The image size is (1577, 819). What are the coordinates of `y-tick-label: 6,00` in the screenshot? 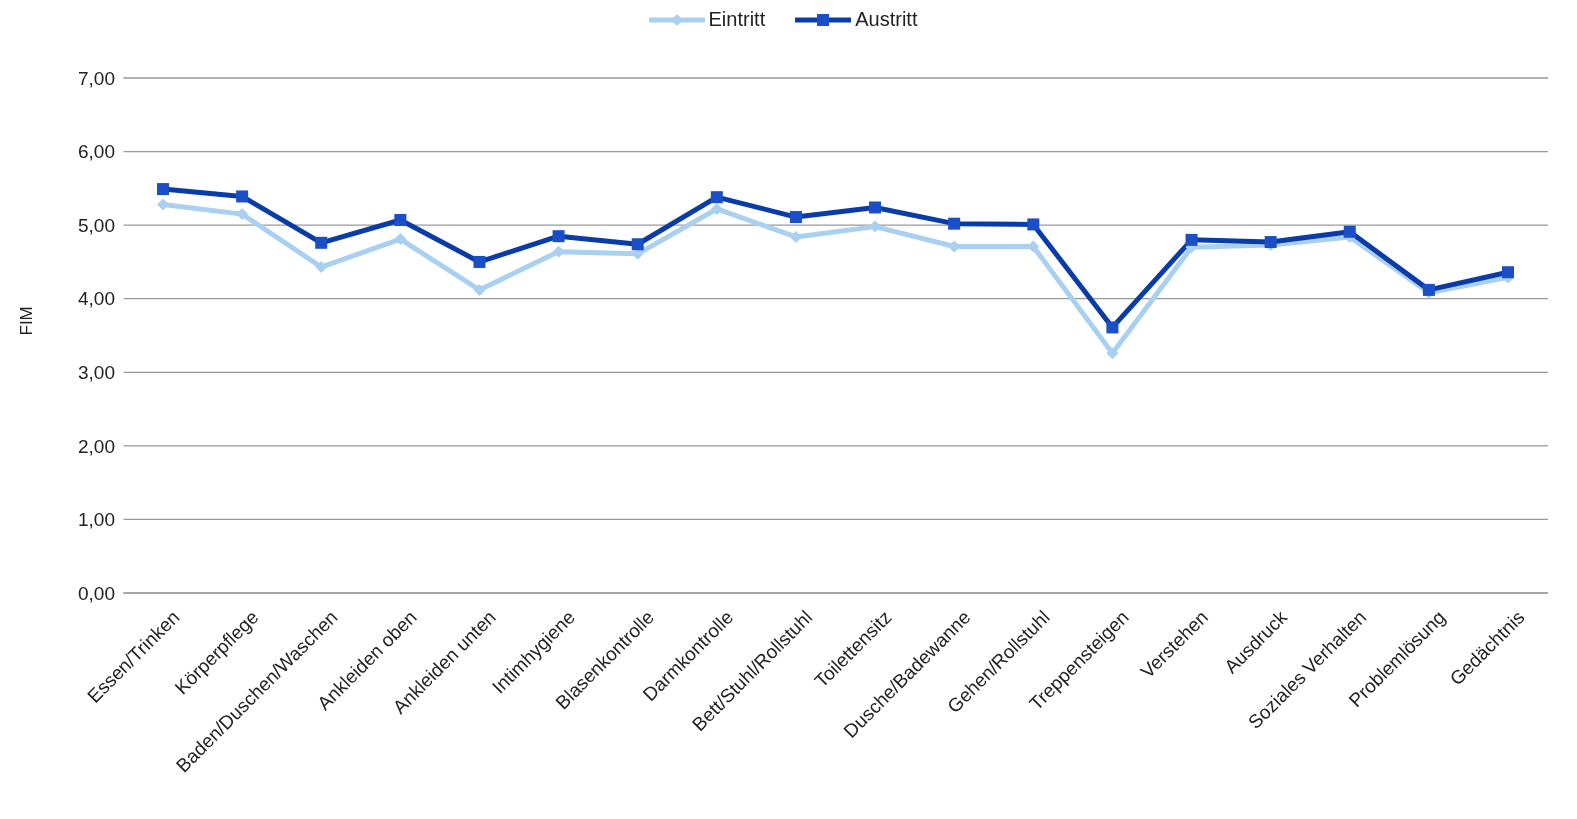 It's located at (96, 152).